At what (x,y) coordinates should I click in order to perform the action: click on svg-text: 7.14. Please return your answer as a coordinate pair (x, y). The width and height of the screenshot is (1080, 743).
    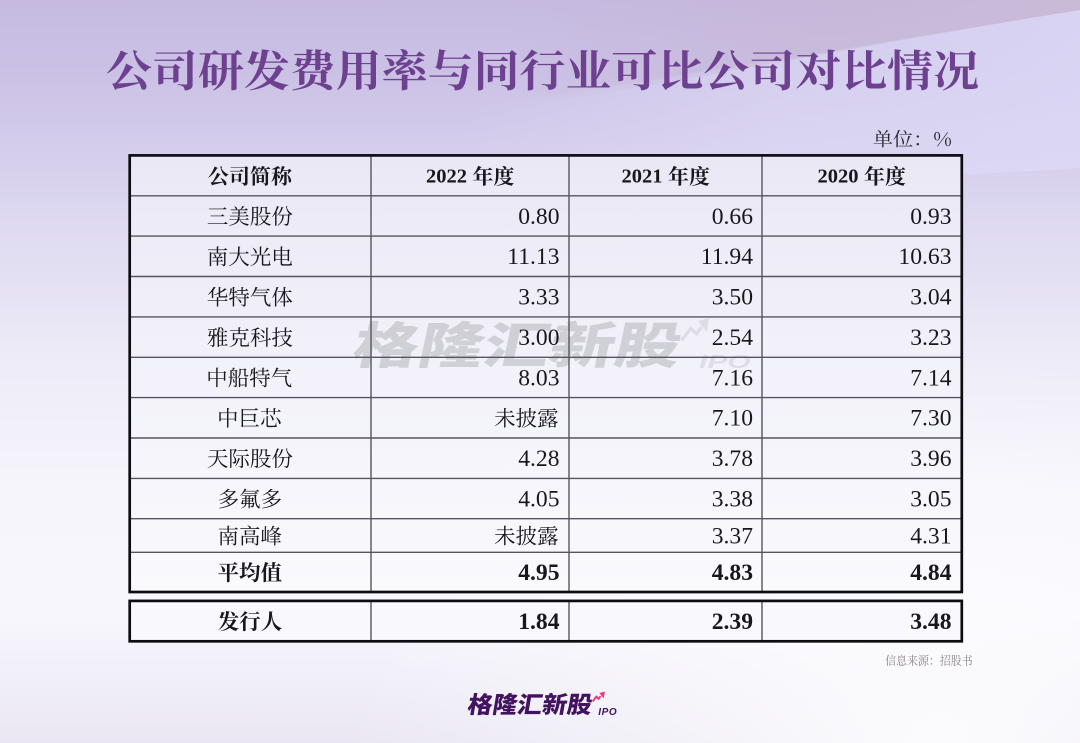
    Looking at the image, I should click on (930, 378).